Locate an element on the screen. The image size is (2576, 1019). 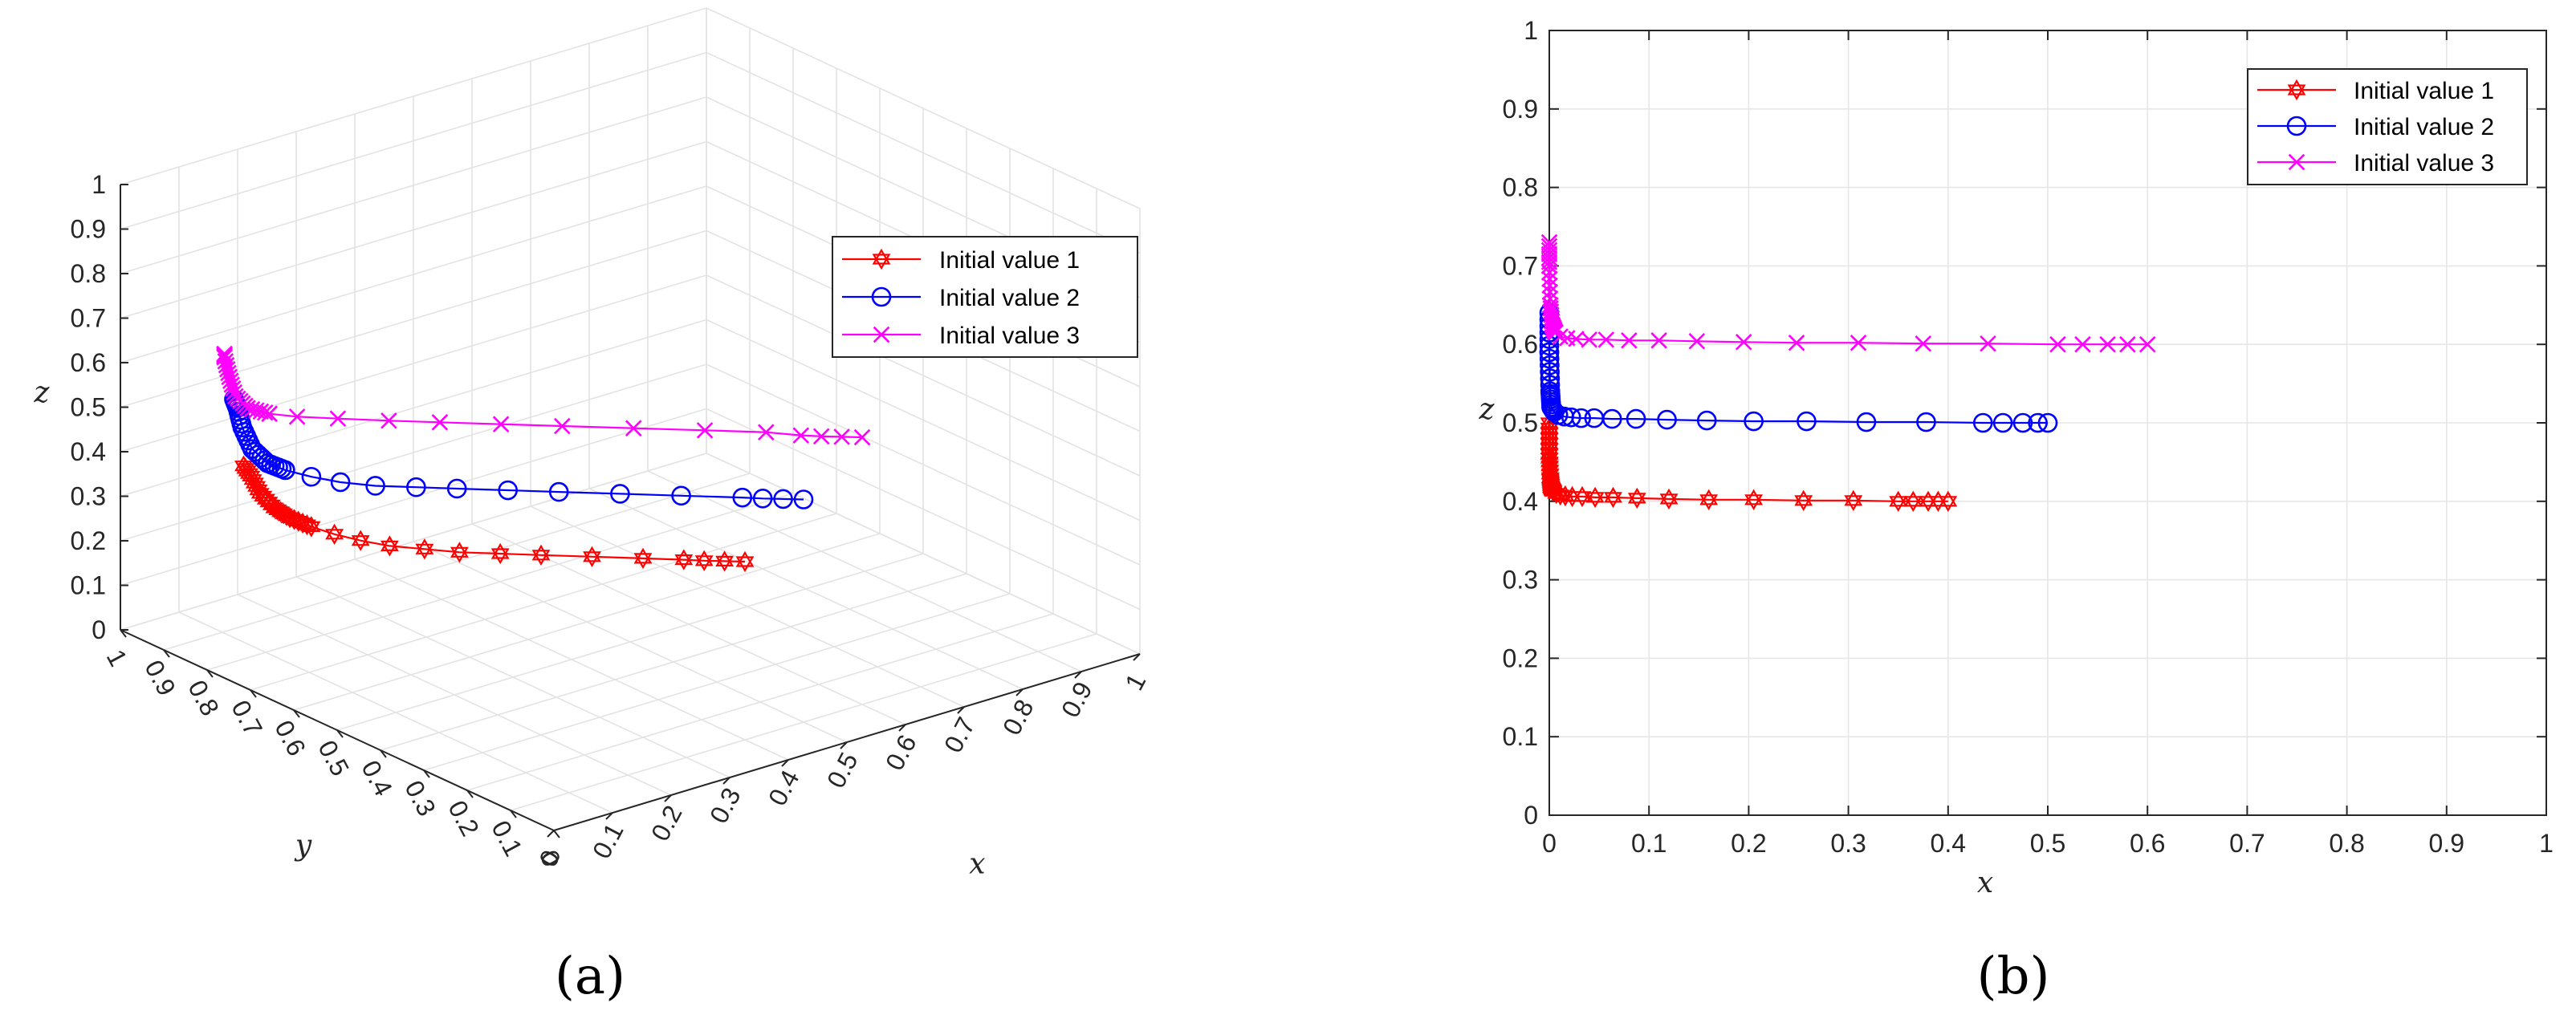
z-tick-label: 0.2 is located at coordinates (88, 540).